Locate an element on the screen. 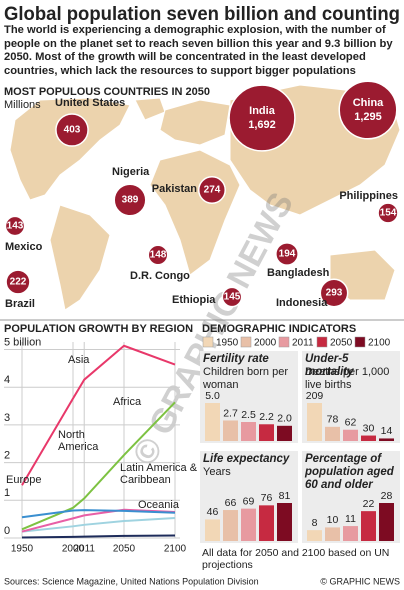 The height and width of the screenshot is (590, 404). panel-subtitle: Children born per woman is located at coordinates (245, 378).